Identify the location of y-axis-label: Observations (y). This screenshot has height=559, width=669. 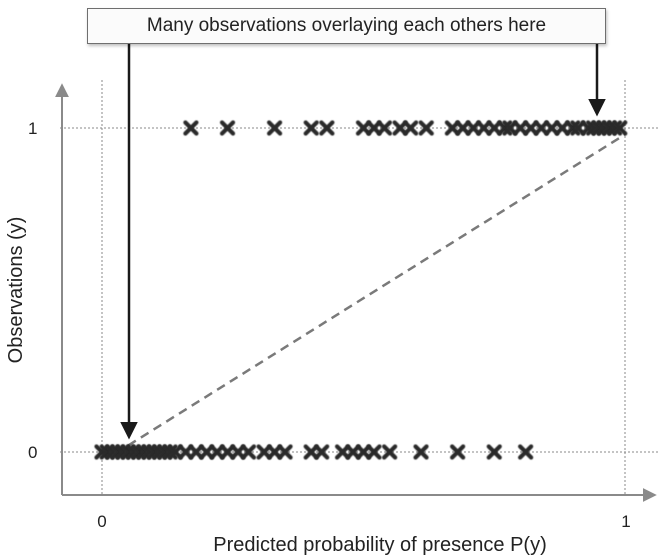
(16, 290).